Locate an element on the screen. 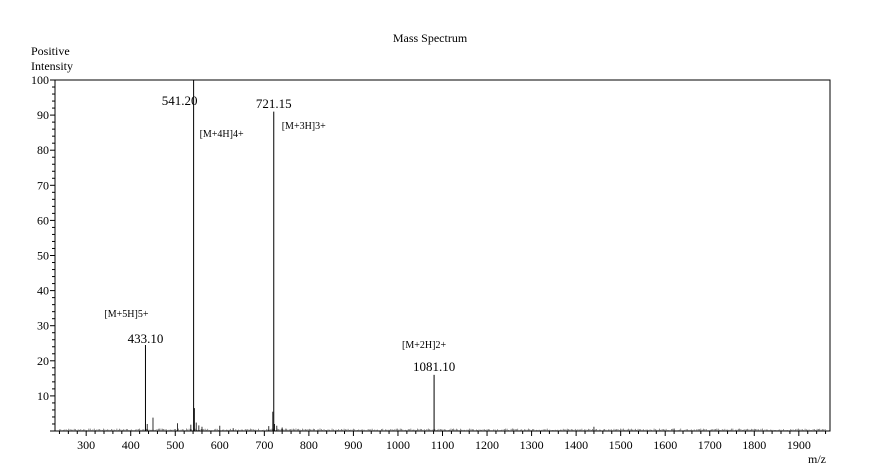 This screenshot has width=870, height=471. y-tick-label: 30 is located at coordinates (43, 326).